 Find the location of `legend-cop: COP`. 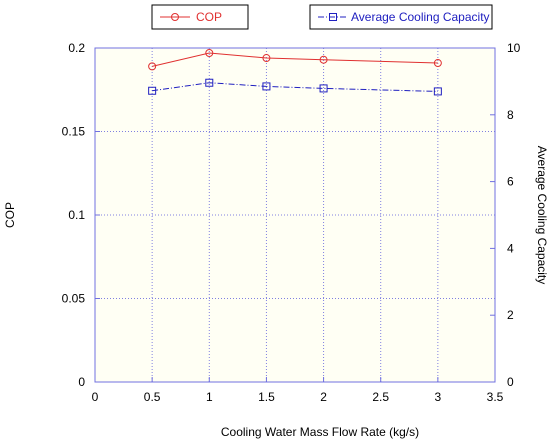

legend-cop: COP is located at coordinates (200, 17).